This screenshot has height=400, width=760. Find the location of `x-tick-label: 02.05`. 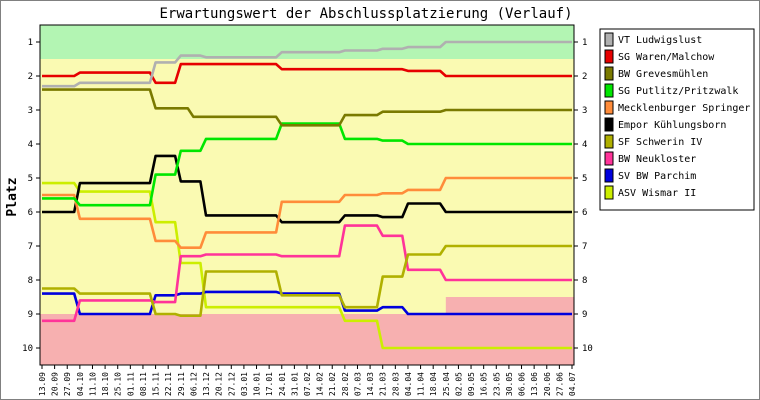

x-tick-label: 02.05 is located at coordinates (458, 384).